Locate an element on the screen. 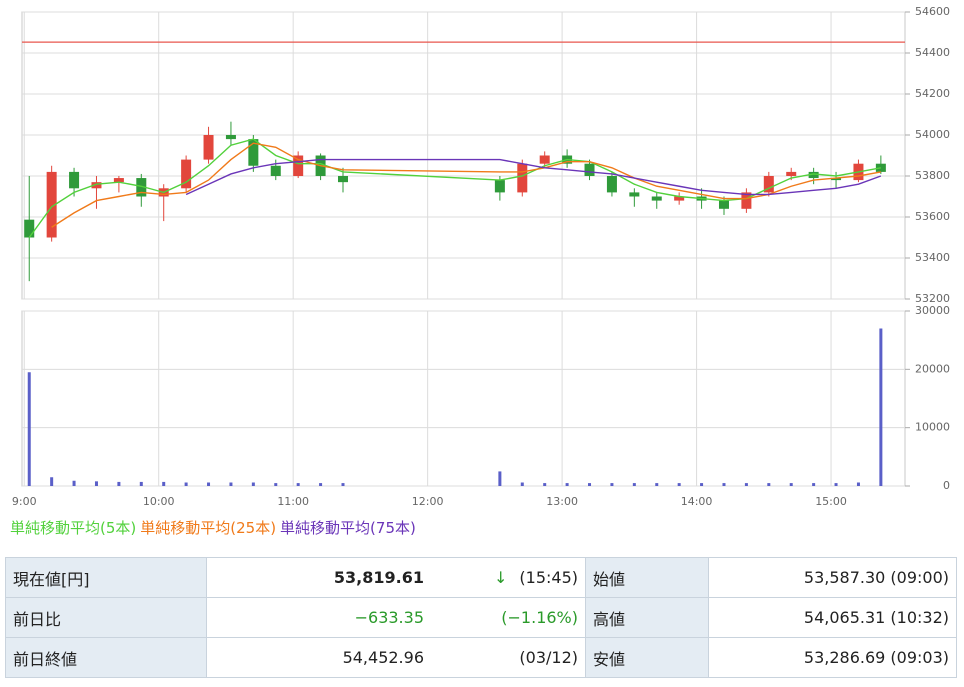  value: −633.35 is located at coordinates (318, 617).